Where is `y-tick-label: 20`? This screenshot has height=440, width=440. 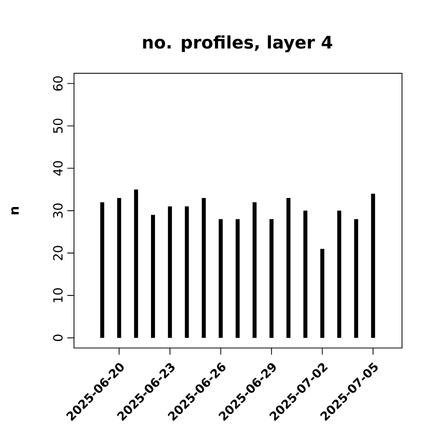 y-tick-label: 20 is located at coordinates (58, 253).